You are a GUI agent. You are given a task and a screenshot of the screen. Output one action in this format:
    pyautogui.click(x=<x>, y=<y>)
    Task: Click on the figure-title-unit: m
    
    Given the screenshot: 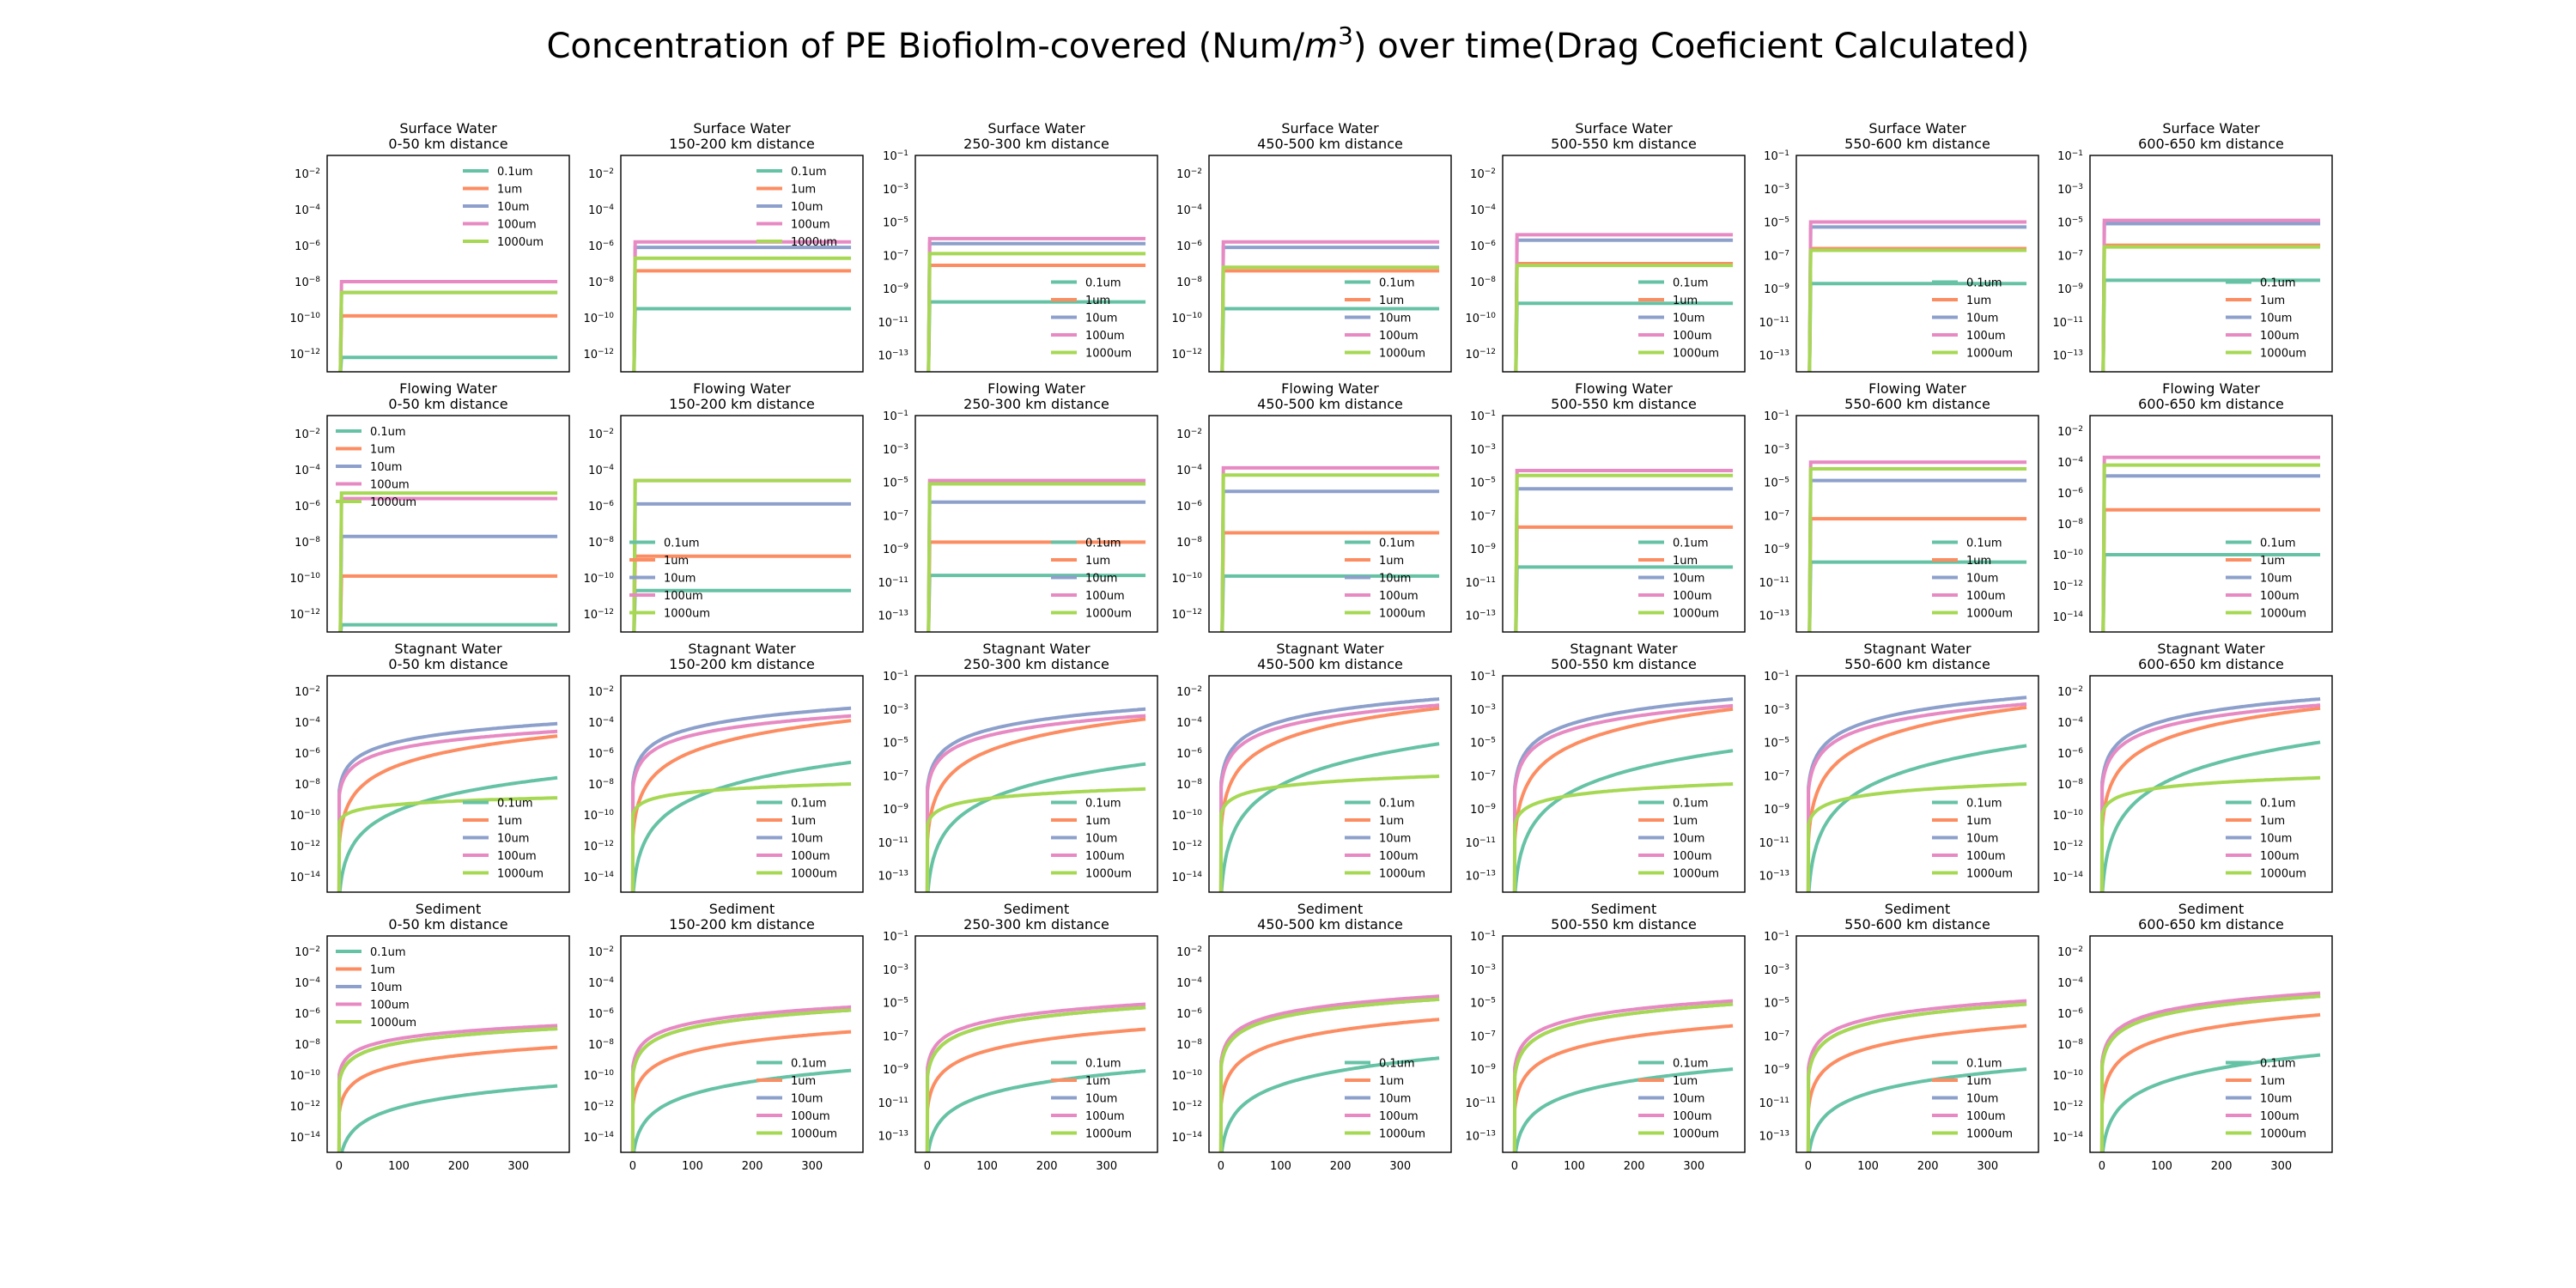 What is the action you would take?
    pyautogui.click(x=1321, y=46)
    